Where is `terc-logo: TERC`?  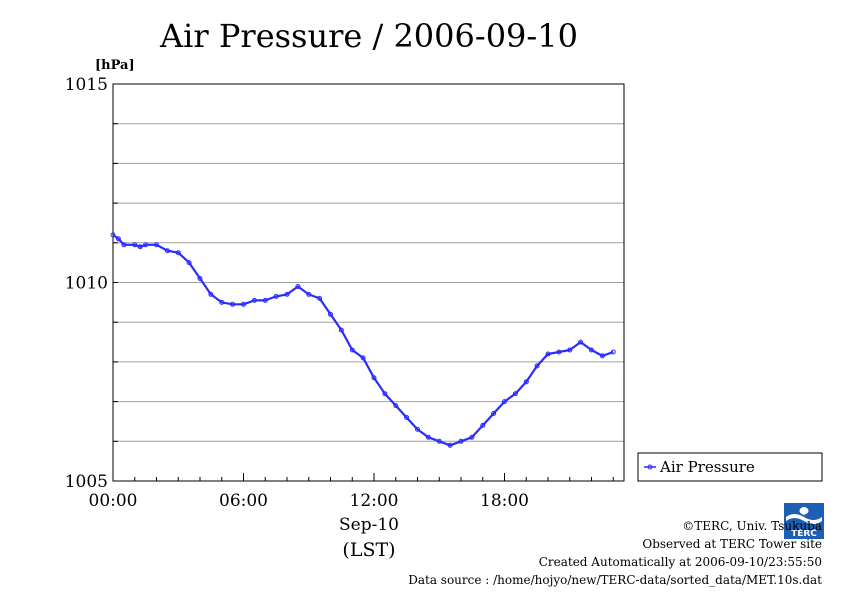 terc-logo: TERC is located at coordinates (804, 521).